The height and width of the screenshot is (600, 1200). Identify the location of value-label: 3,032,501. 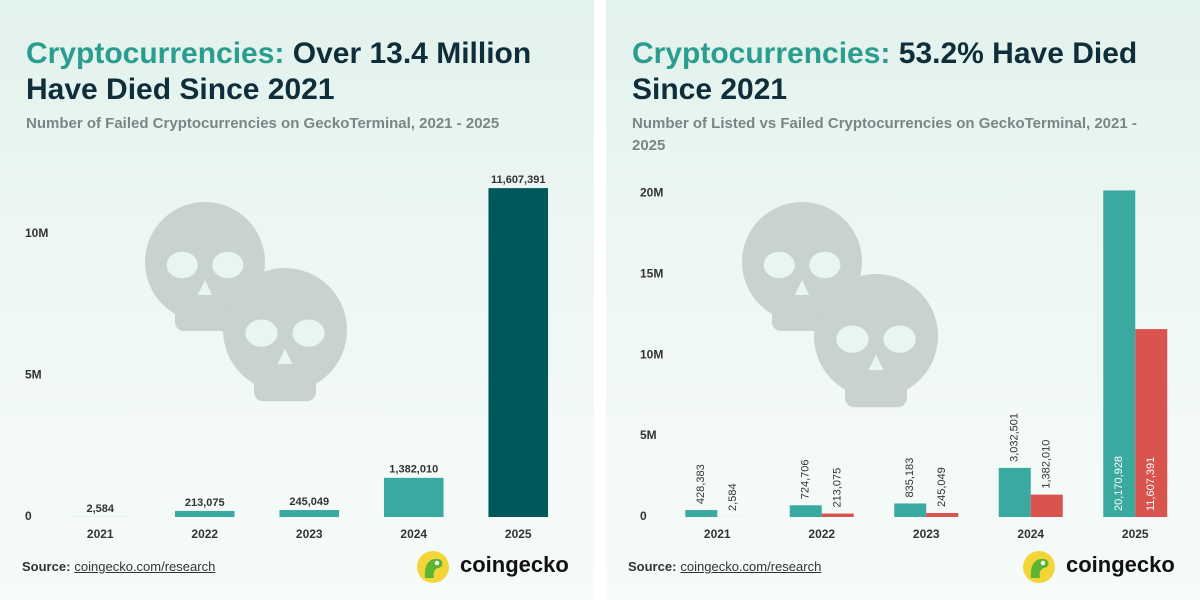
(1015, 437).